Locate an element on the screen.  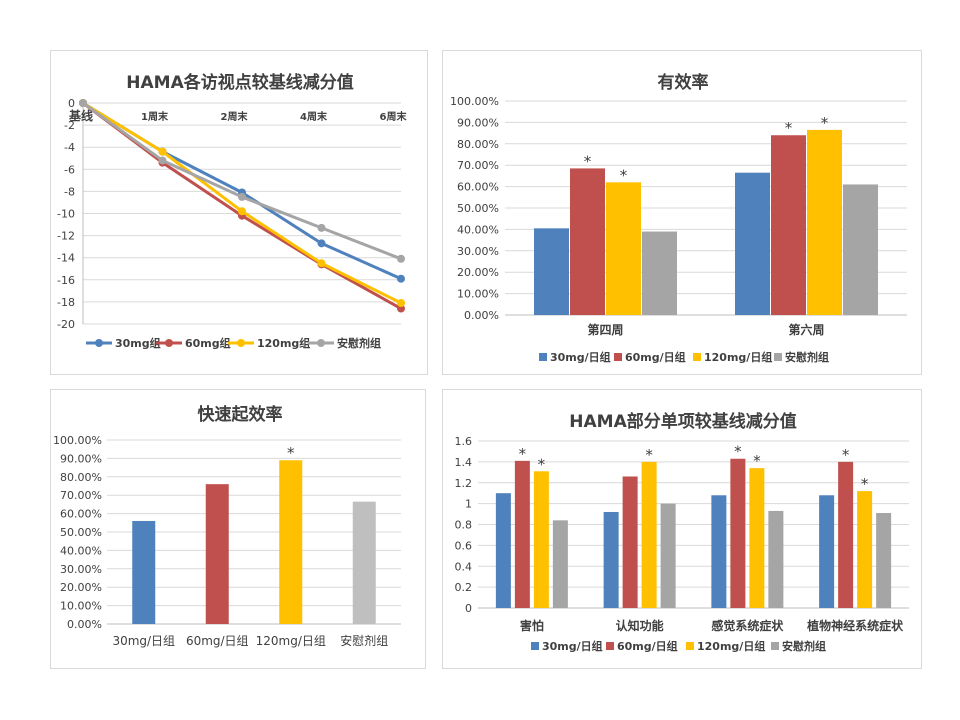
y-tick-label: -2 is located at coordinates (69, 125).